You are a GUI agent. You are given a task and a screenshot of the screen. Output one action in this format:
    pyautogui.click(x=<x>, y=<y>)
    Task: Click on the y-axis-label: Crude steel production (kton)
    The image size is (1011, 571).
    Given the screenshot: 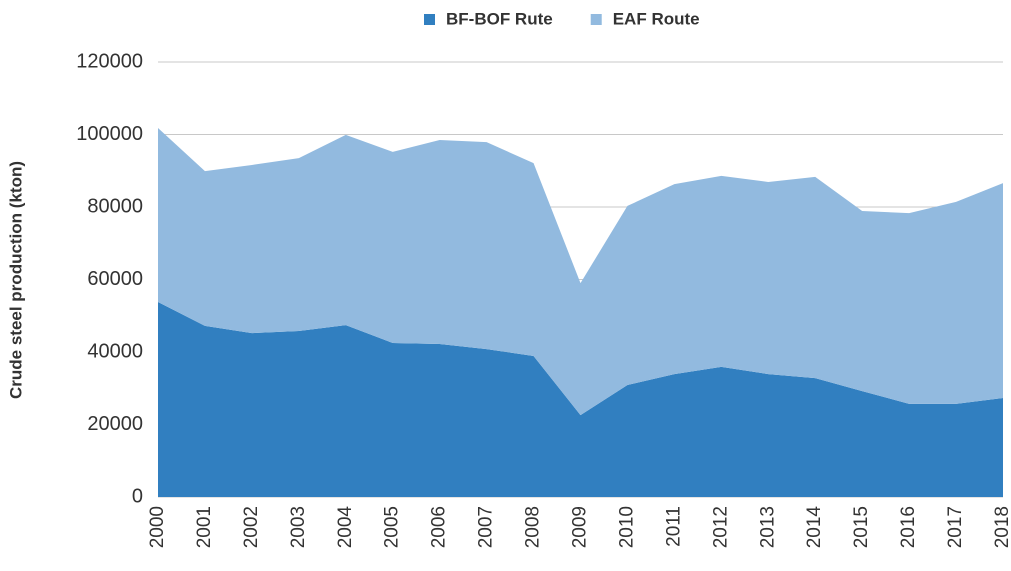 What is the action you would take?
    pyautogui.click(x=15, y=280)
    